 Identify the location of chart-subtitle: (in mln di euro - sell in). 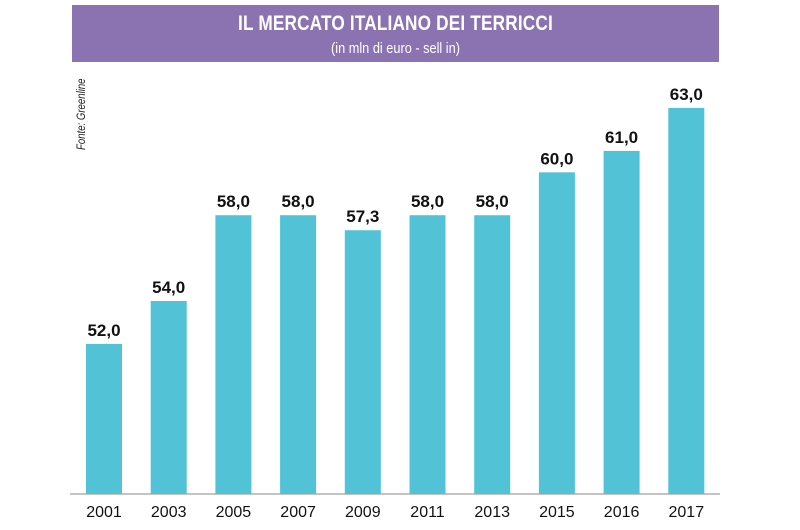
(395, 48).